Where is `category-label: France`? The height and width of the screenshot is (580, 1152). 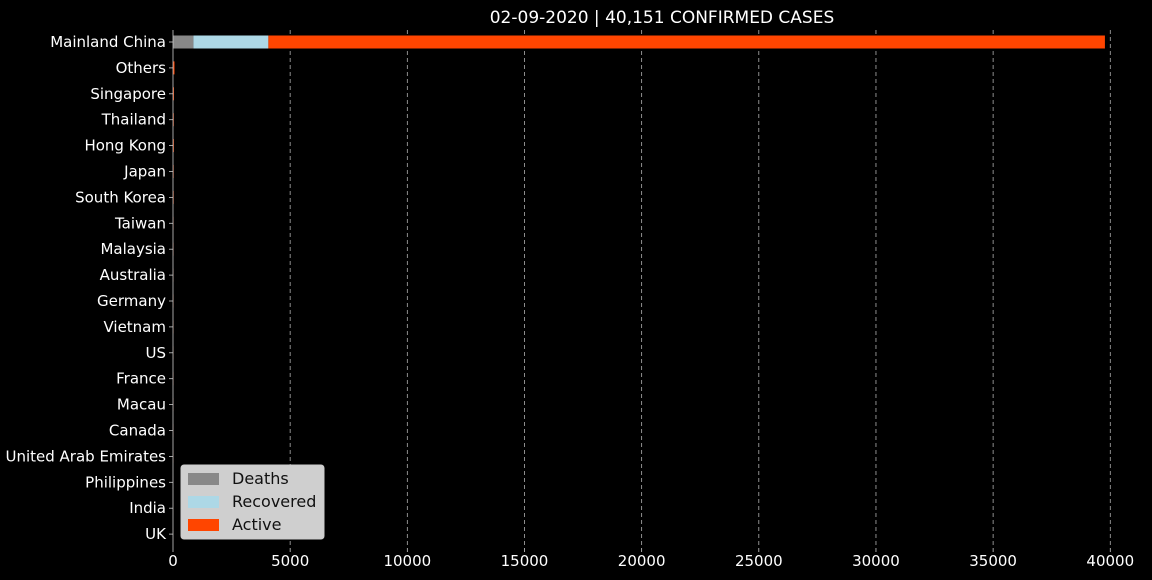
category-label: France is located at coordinates (141, 379).